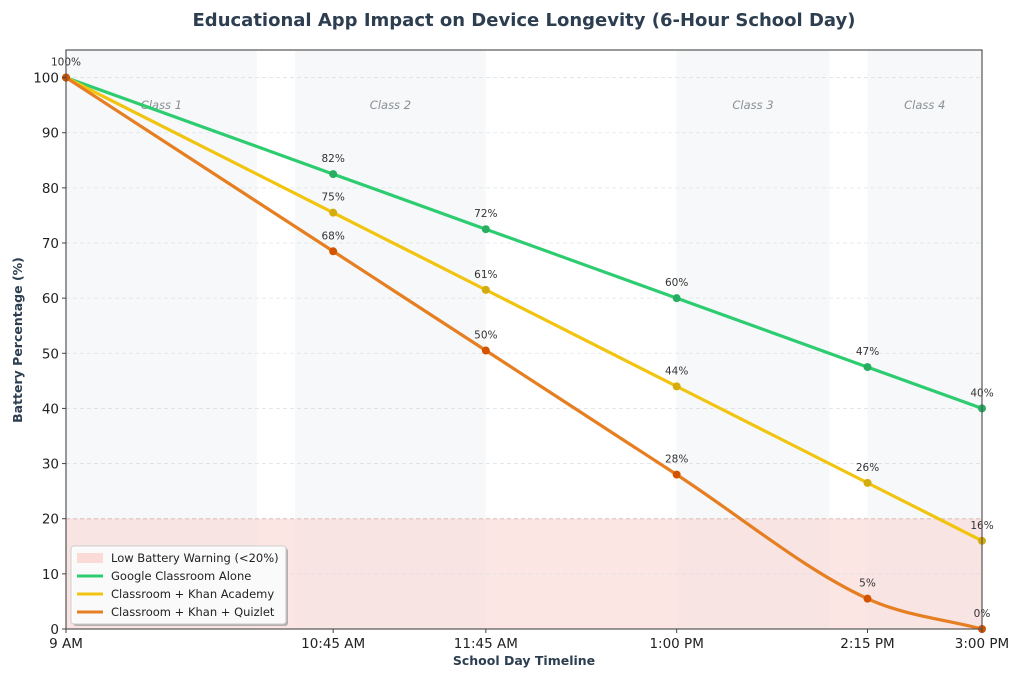  What do you see at coordinates (195, 558) in the screenshot?
I see `legend-entry-label: Low Battery Warning (<20%)` at bounding box center [195, 558].